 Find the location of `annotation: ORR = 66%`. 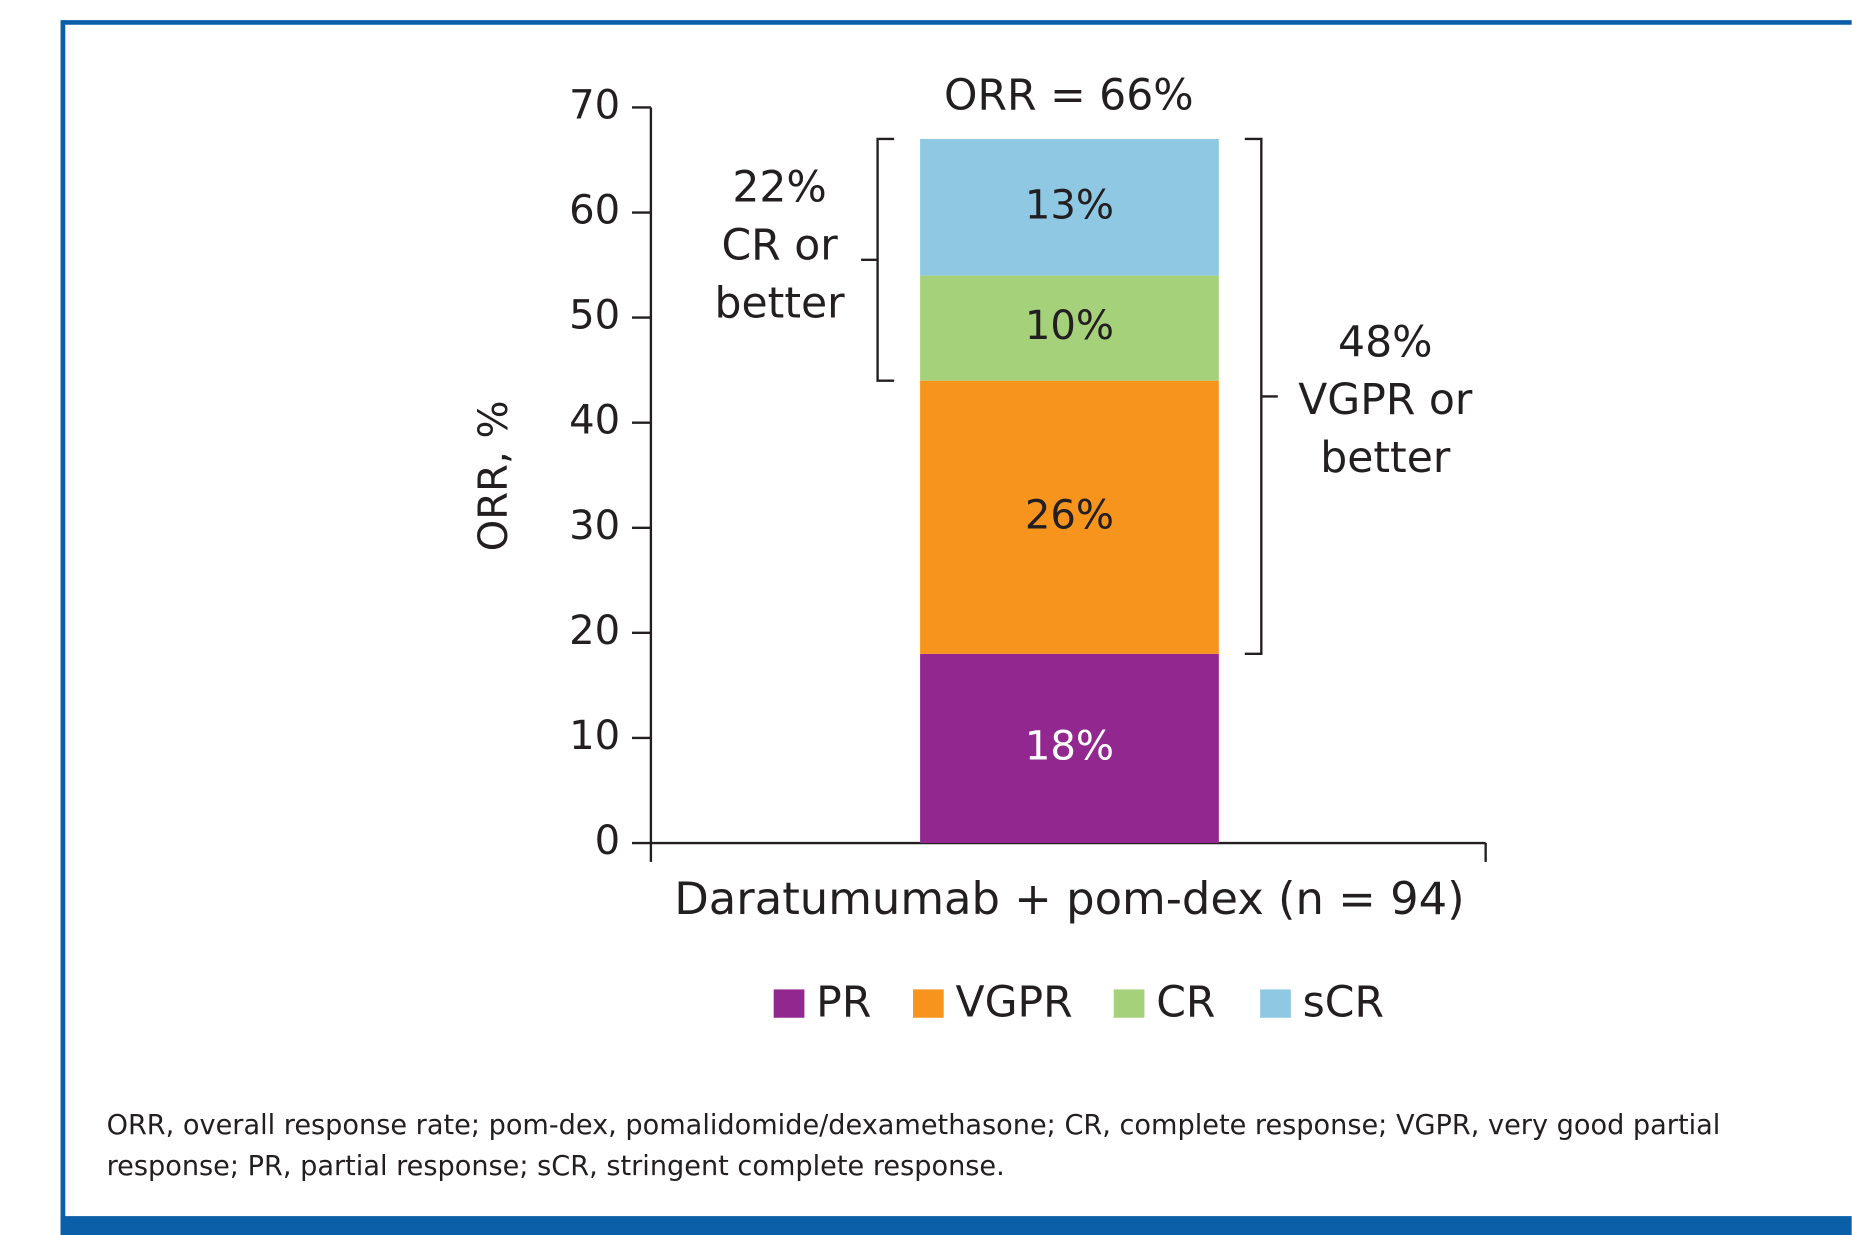

annotation: ORR = 66% is located at coordinates (1069, 95).